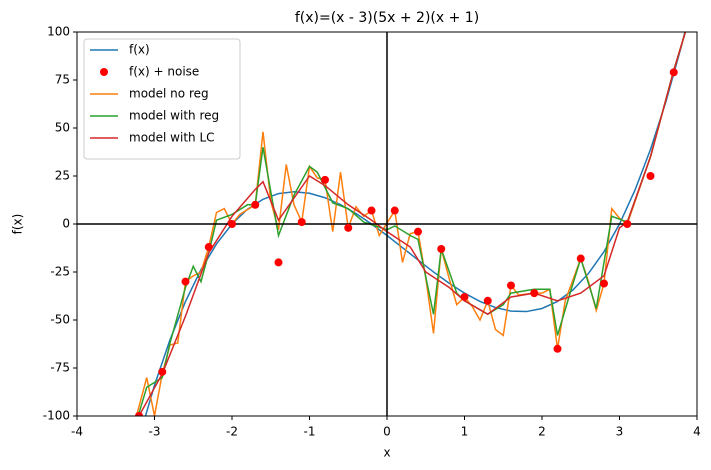 The width and height of the screenshot is (711, 470). What do you see at coordinates (104, 72) in the screenshot?
I see `legend-swatch` at bounding box center [104, 72].